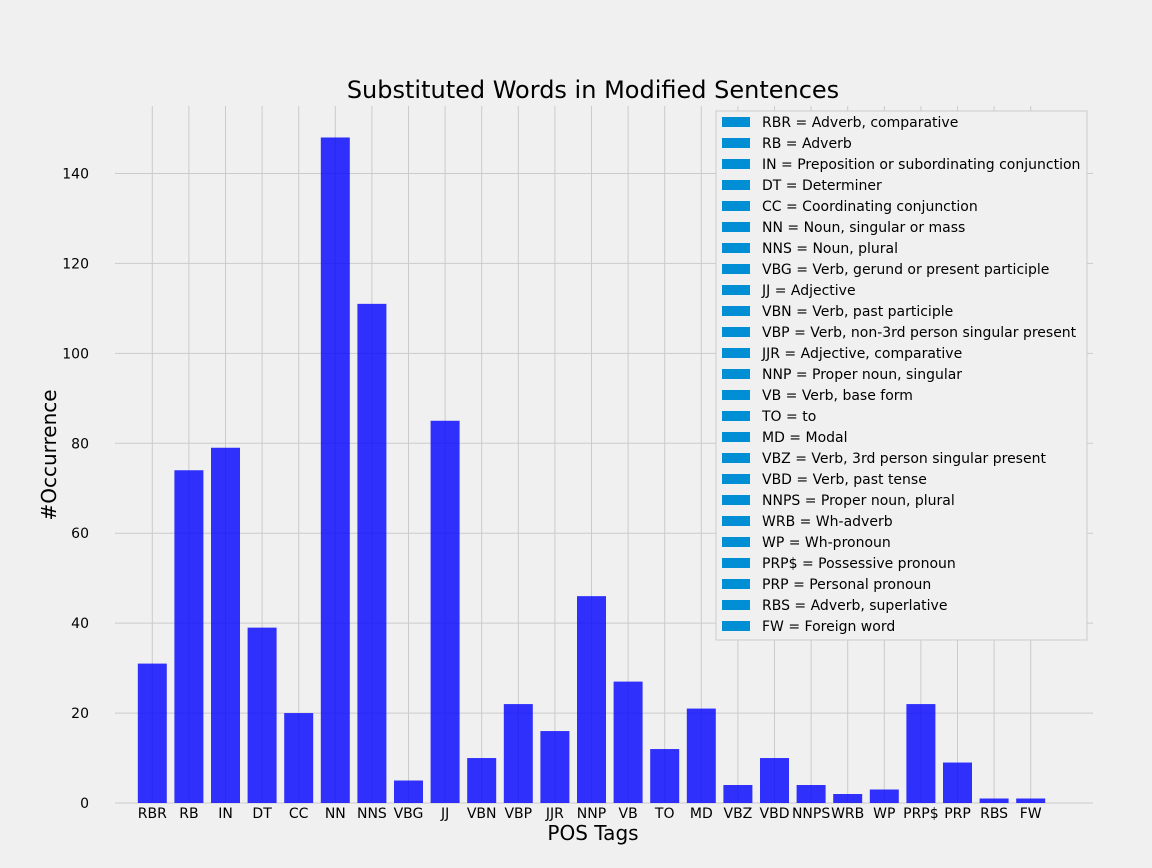 This screenshot has height=868, width=1152. What do you see at coordinates (904, 459) in the screenshot?
I see `legend-item: VBZ = Verb, 3rd person singular present` at bounding box center [904, 459].